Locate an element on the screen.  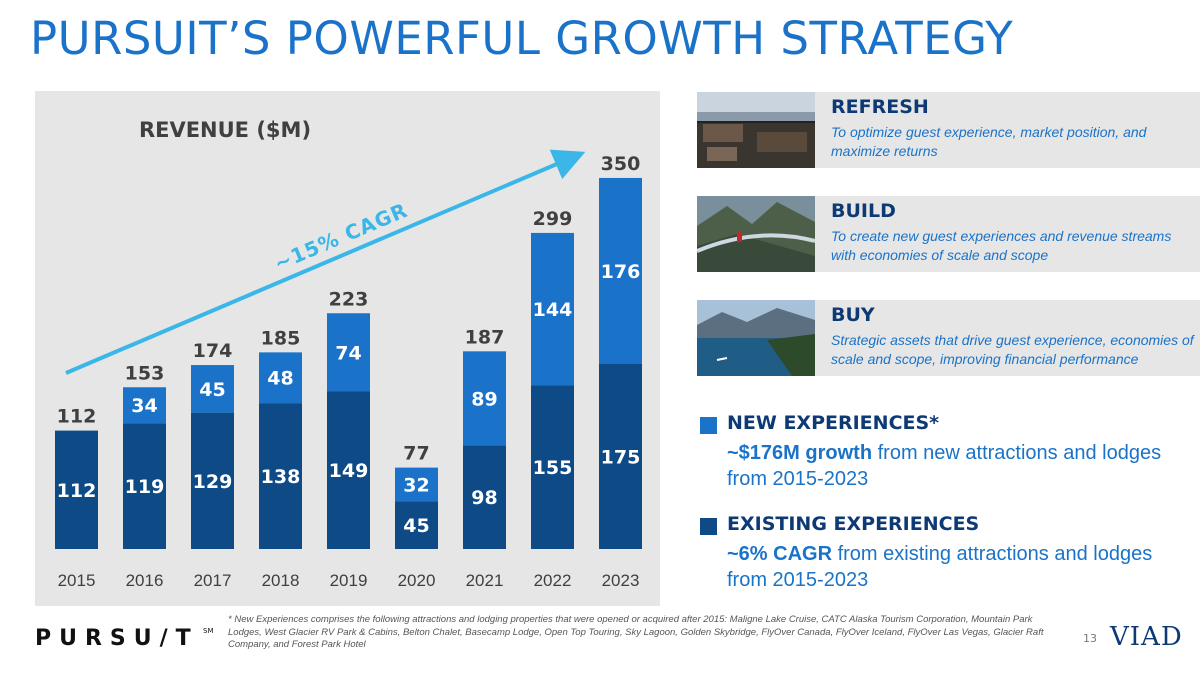
label-total-2022: 299 is located at coordinates (553, 219).